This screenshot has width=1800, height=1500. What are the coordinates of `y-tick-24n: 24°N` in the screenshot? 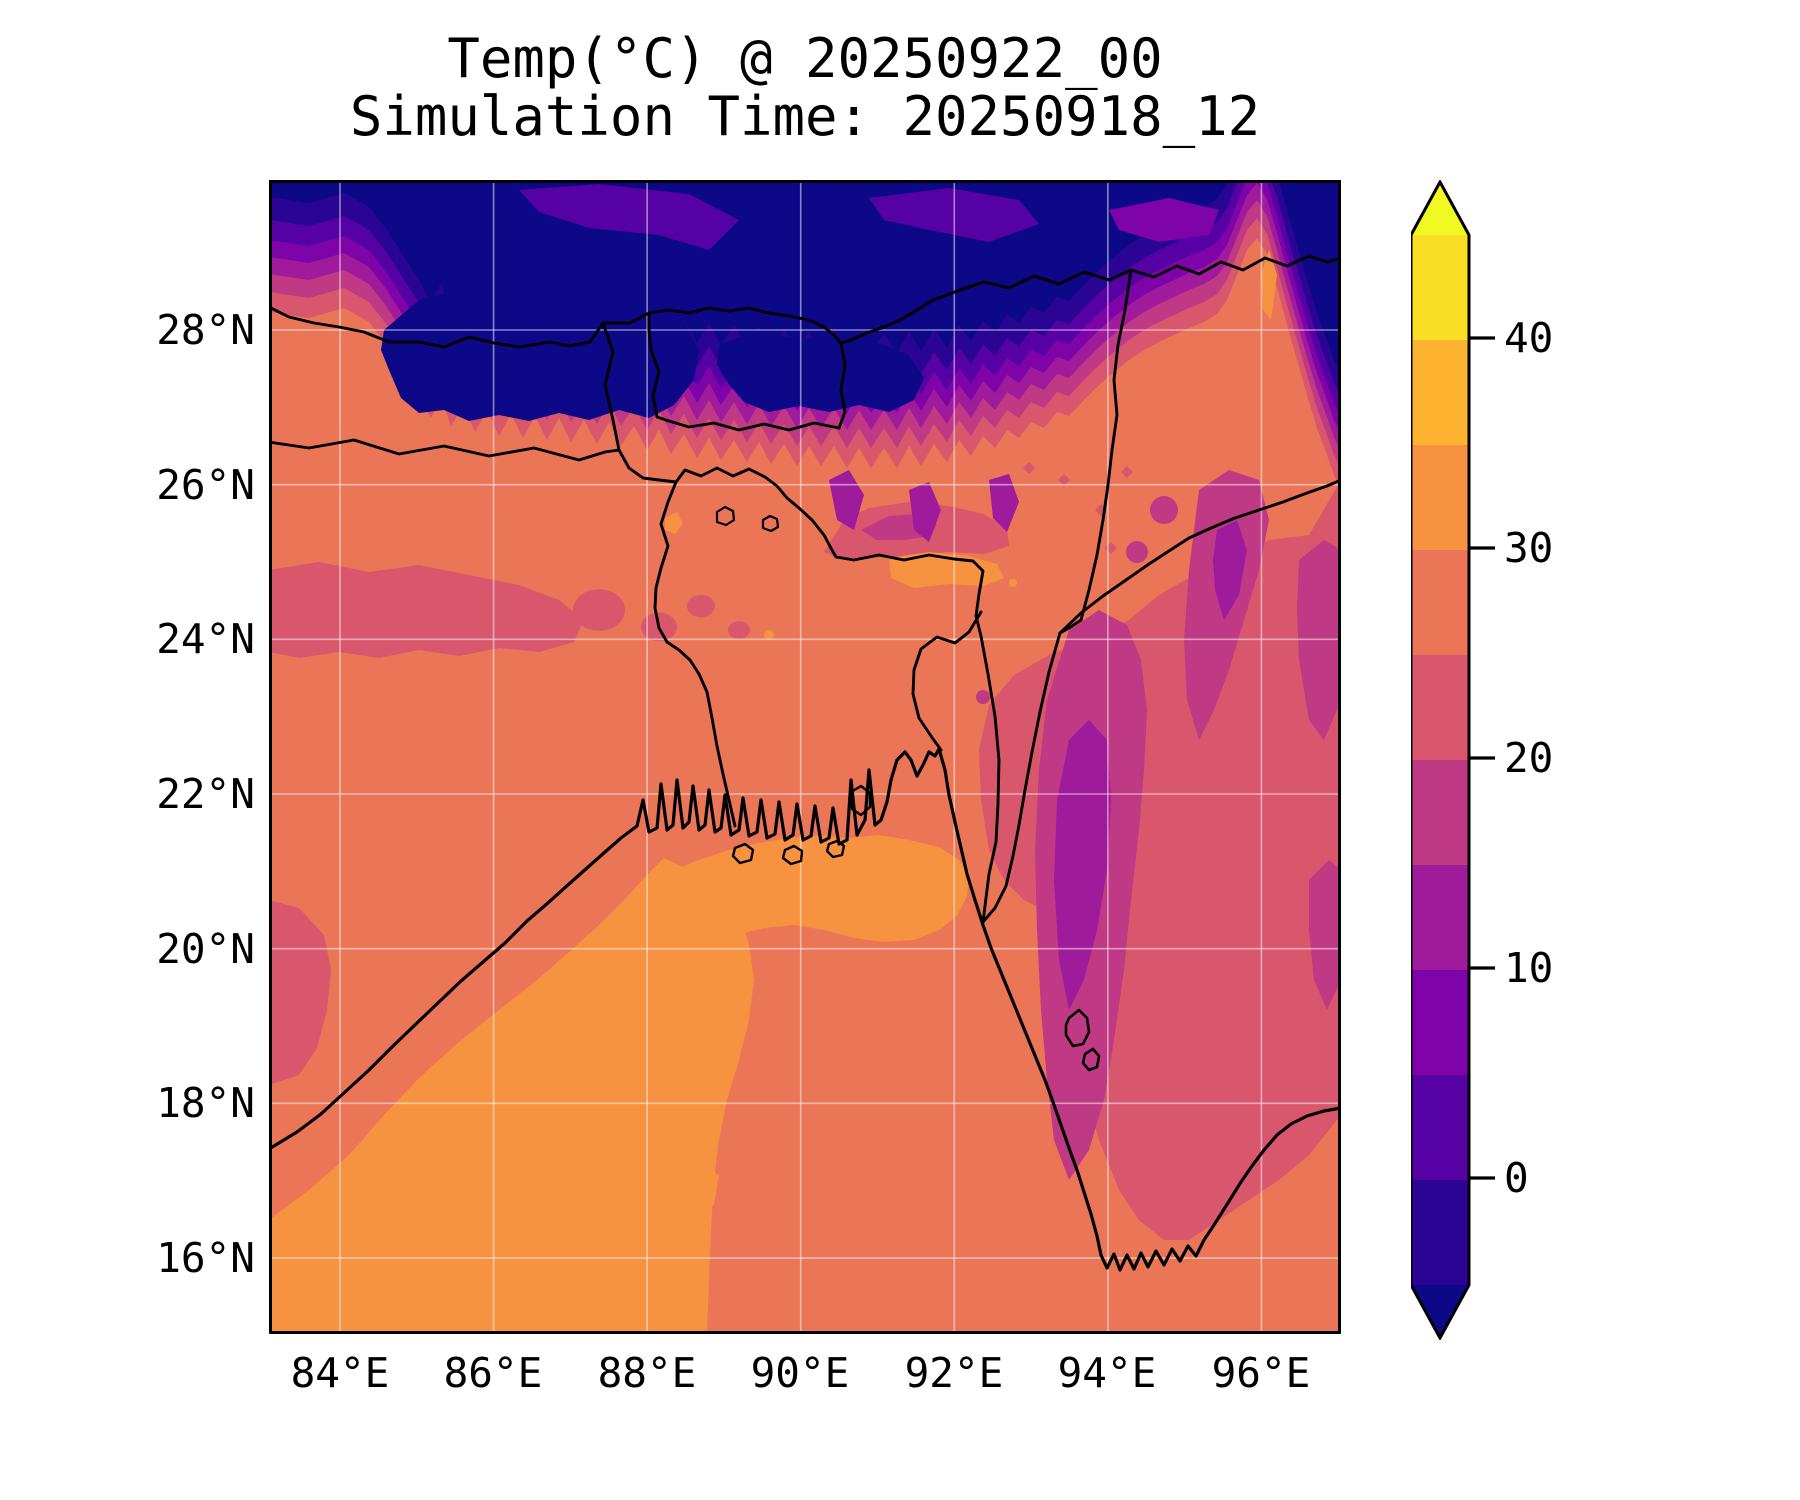 It's located at (205, 639).